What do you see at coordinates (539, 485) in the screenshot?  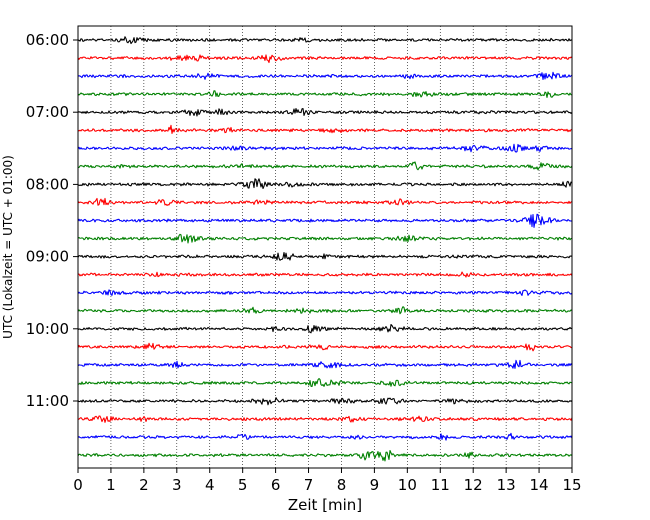 I see `x-tick-label: 14` at bounding box center [539, 485].